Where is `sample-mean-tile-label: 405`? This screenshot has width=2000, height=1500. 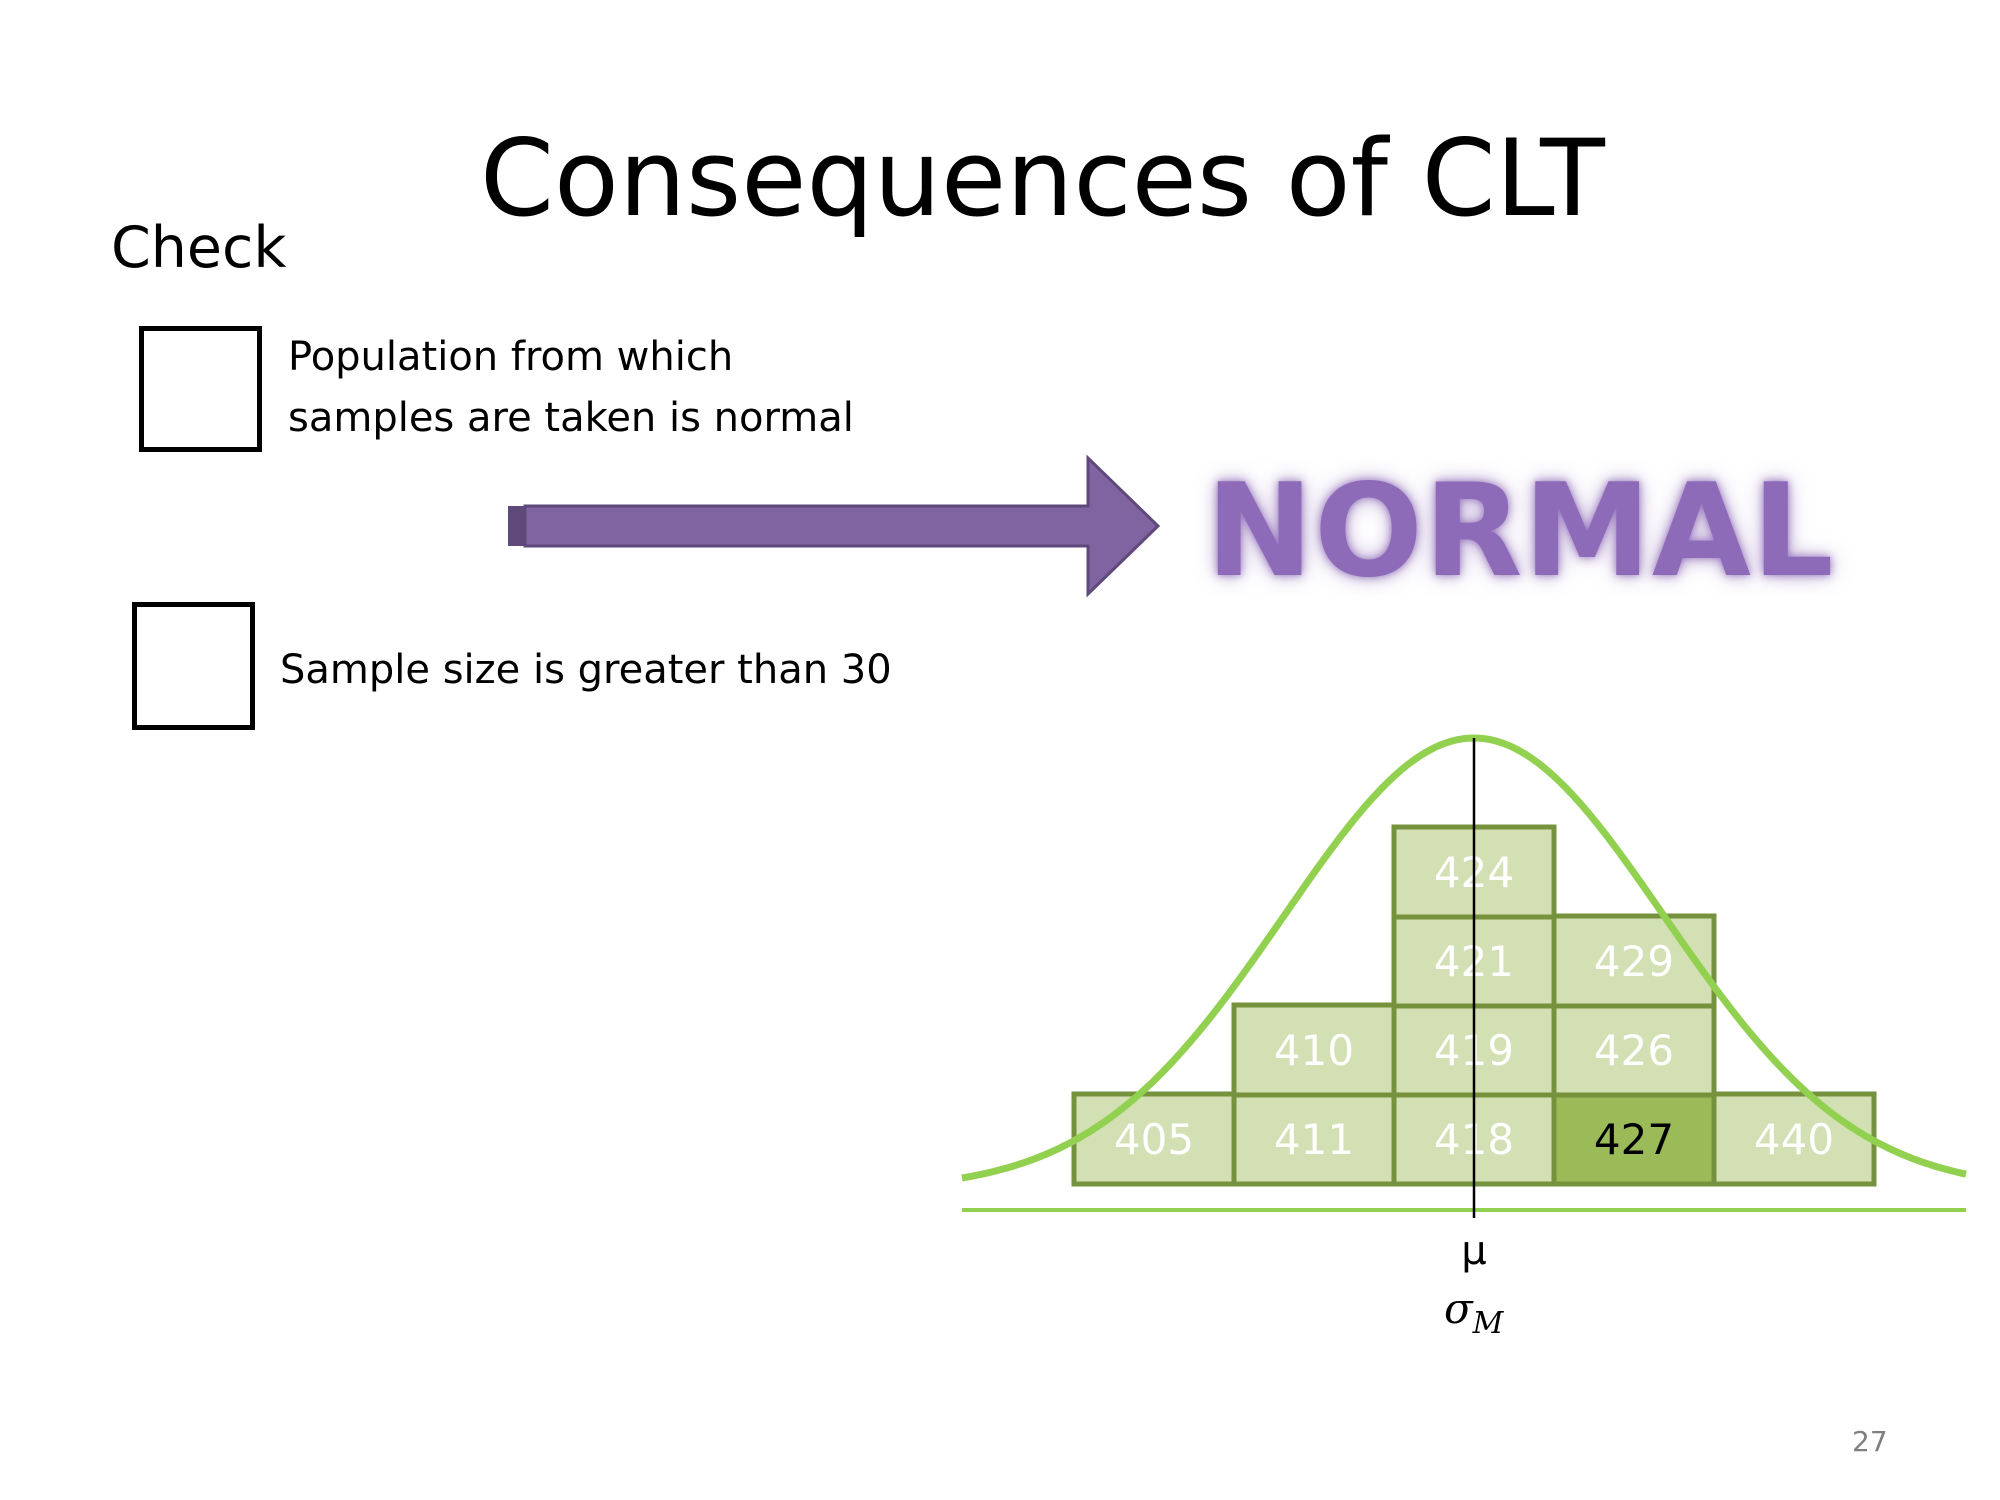 sample-mean-tile-label: 405 is located at coordinates (1154, 1139).